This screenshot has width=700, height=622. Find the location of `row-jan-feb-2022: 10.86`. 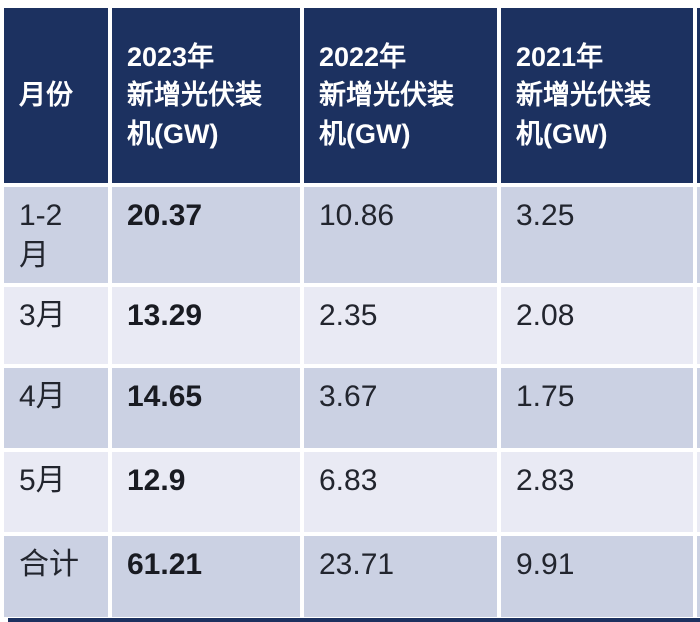

row-jan-feb-2022: 10.86 is located at coordinates (400, 235).